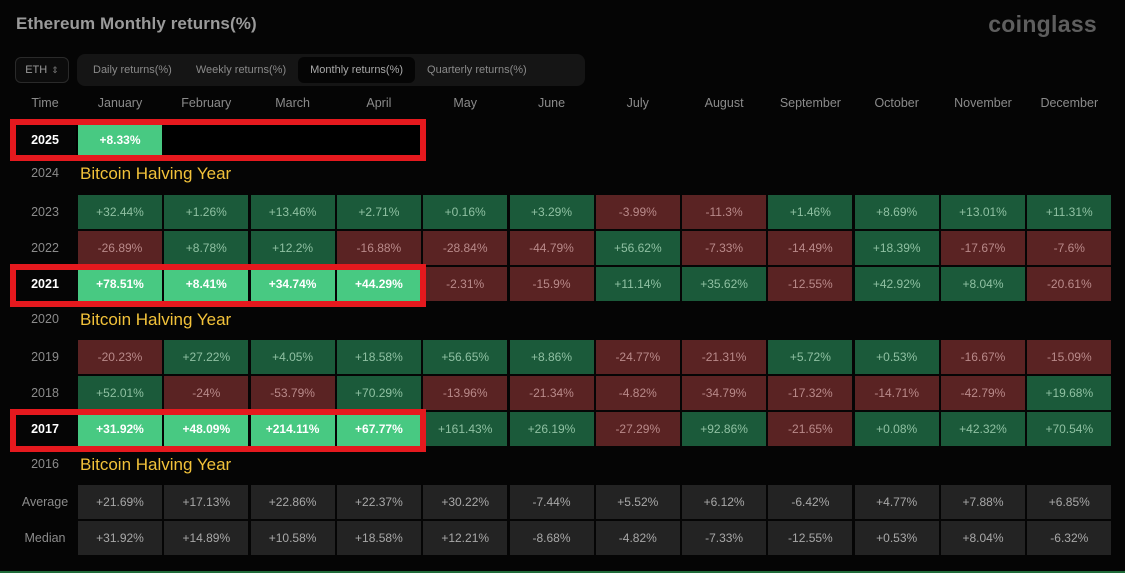 The width and height of the screenshot is (1125, 573). I want to click on return-cell: +0.16%, so click(465, 212).